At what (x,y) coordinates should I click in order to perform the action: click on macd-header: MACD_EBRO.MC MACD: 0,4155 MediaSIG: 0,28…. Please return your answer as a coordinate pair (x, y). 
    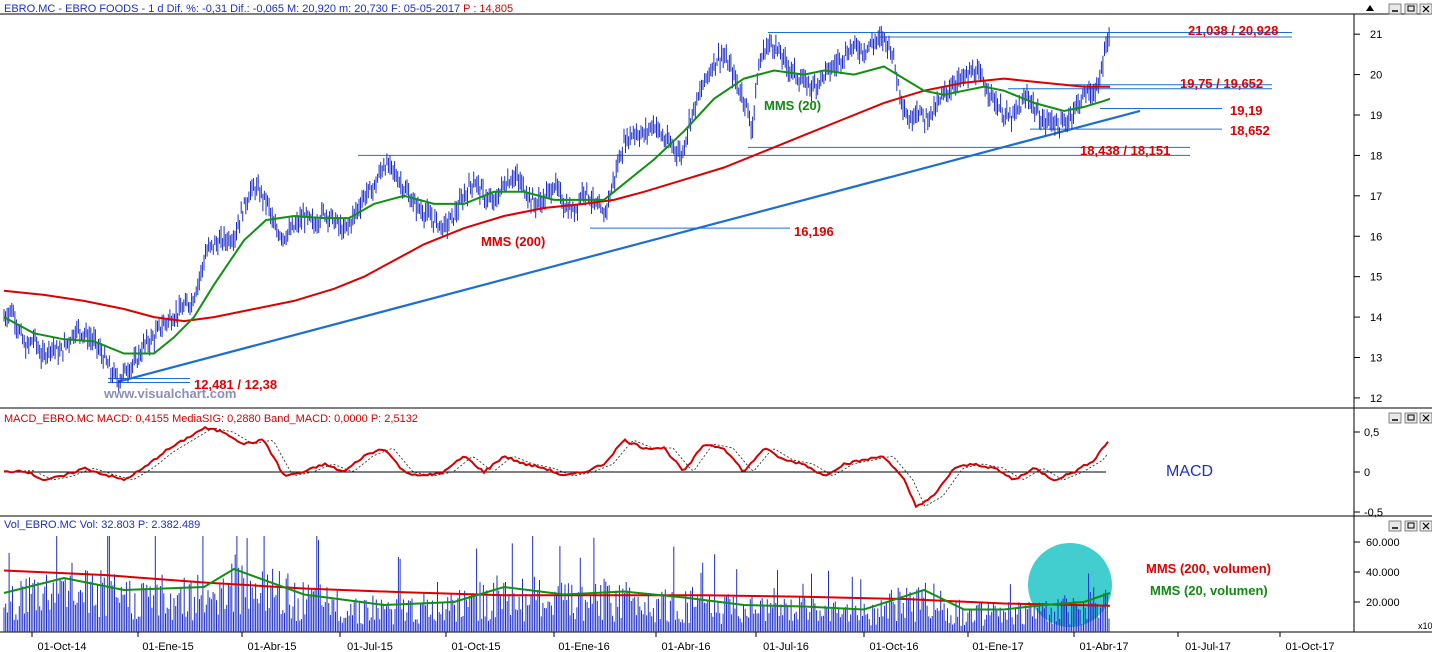
    Looking at the image, I should click on (211, 419).